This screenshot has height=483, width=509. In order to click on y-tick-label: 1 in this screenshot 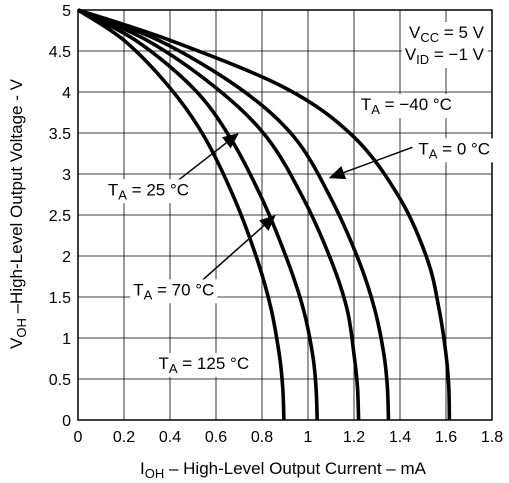, I will do `click(66, 339)`.